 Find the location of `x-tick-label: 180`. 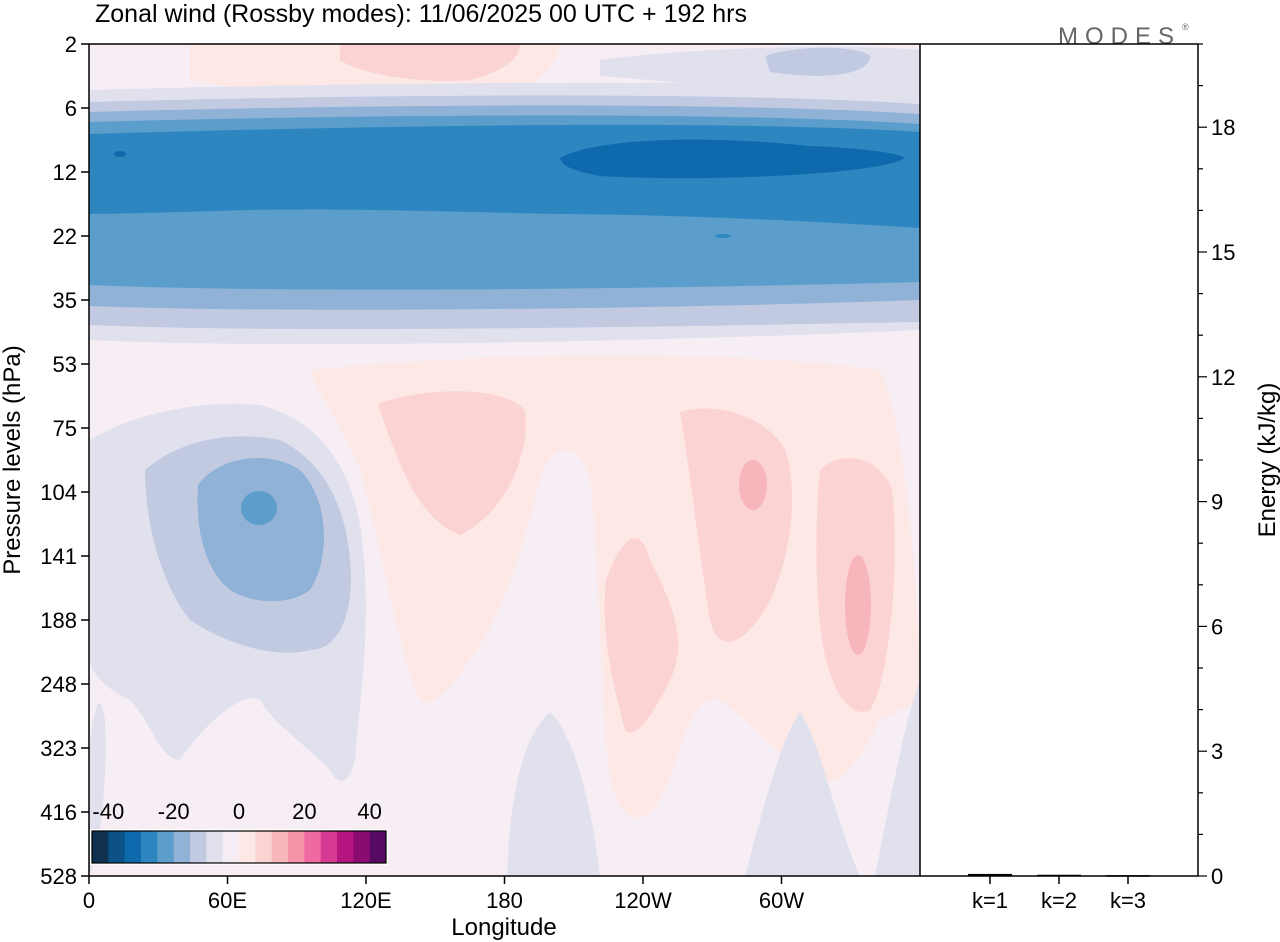

x-tick-label: 180 is located at coordinates (504, 900).